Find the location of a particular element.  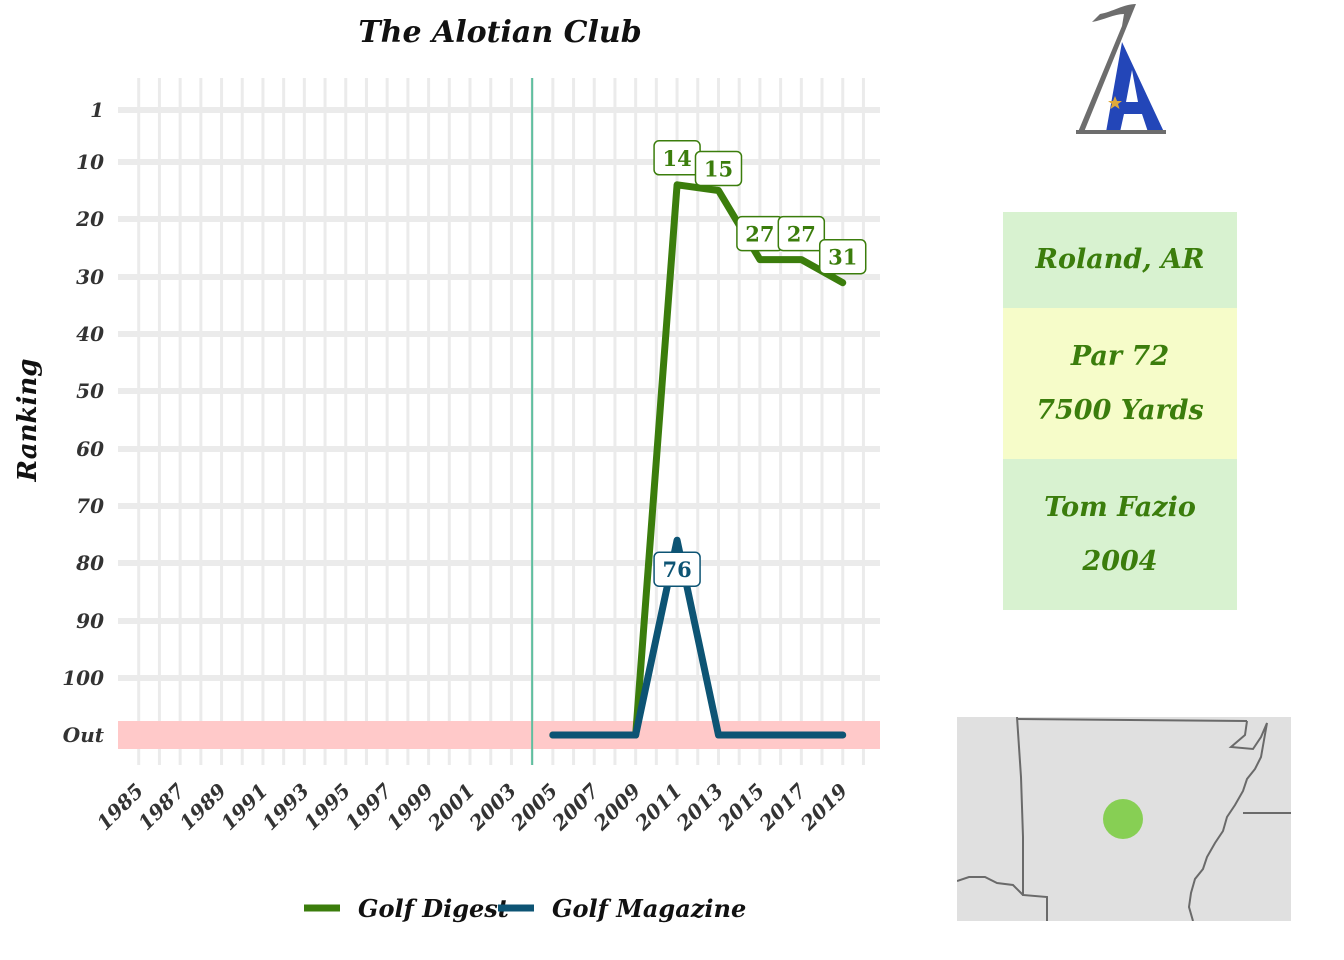

location-text: Roland, AR is located at coordinates (1120, 259).